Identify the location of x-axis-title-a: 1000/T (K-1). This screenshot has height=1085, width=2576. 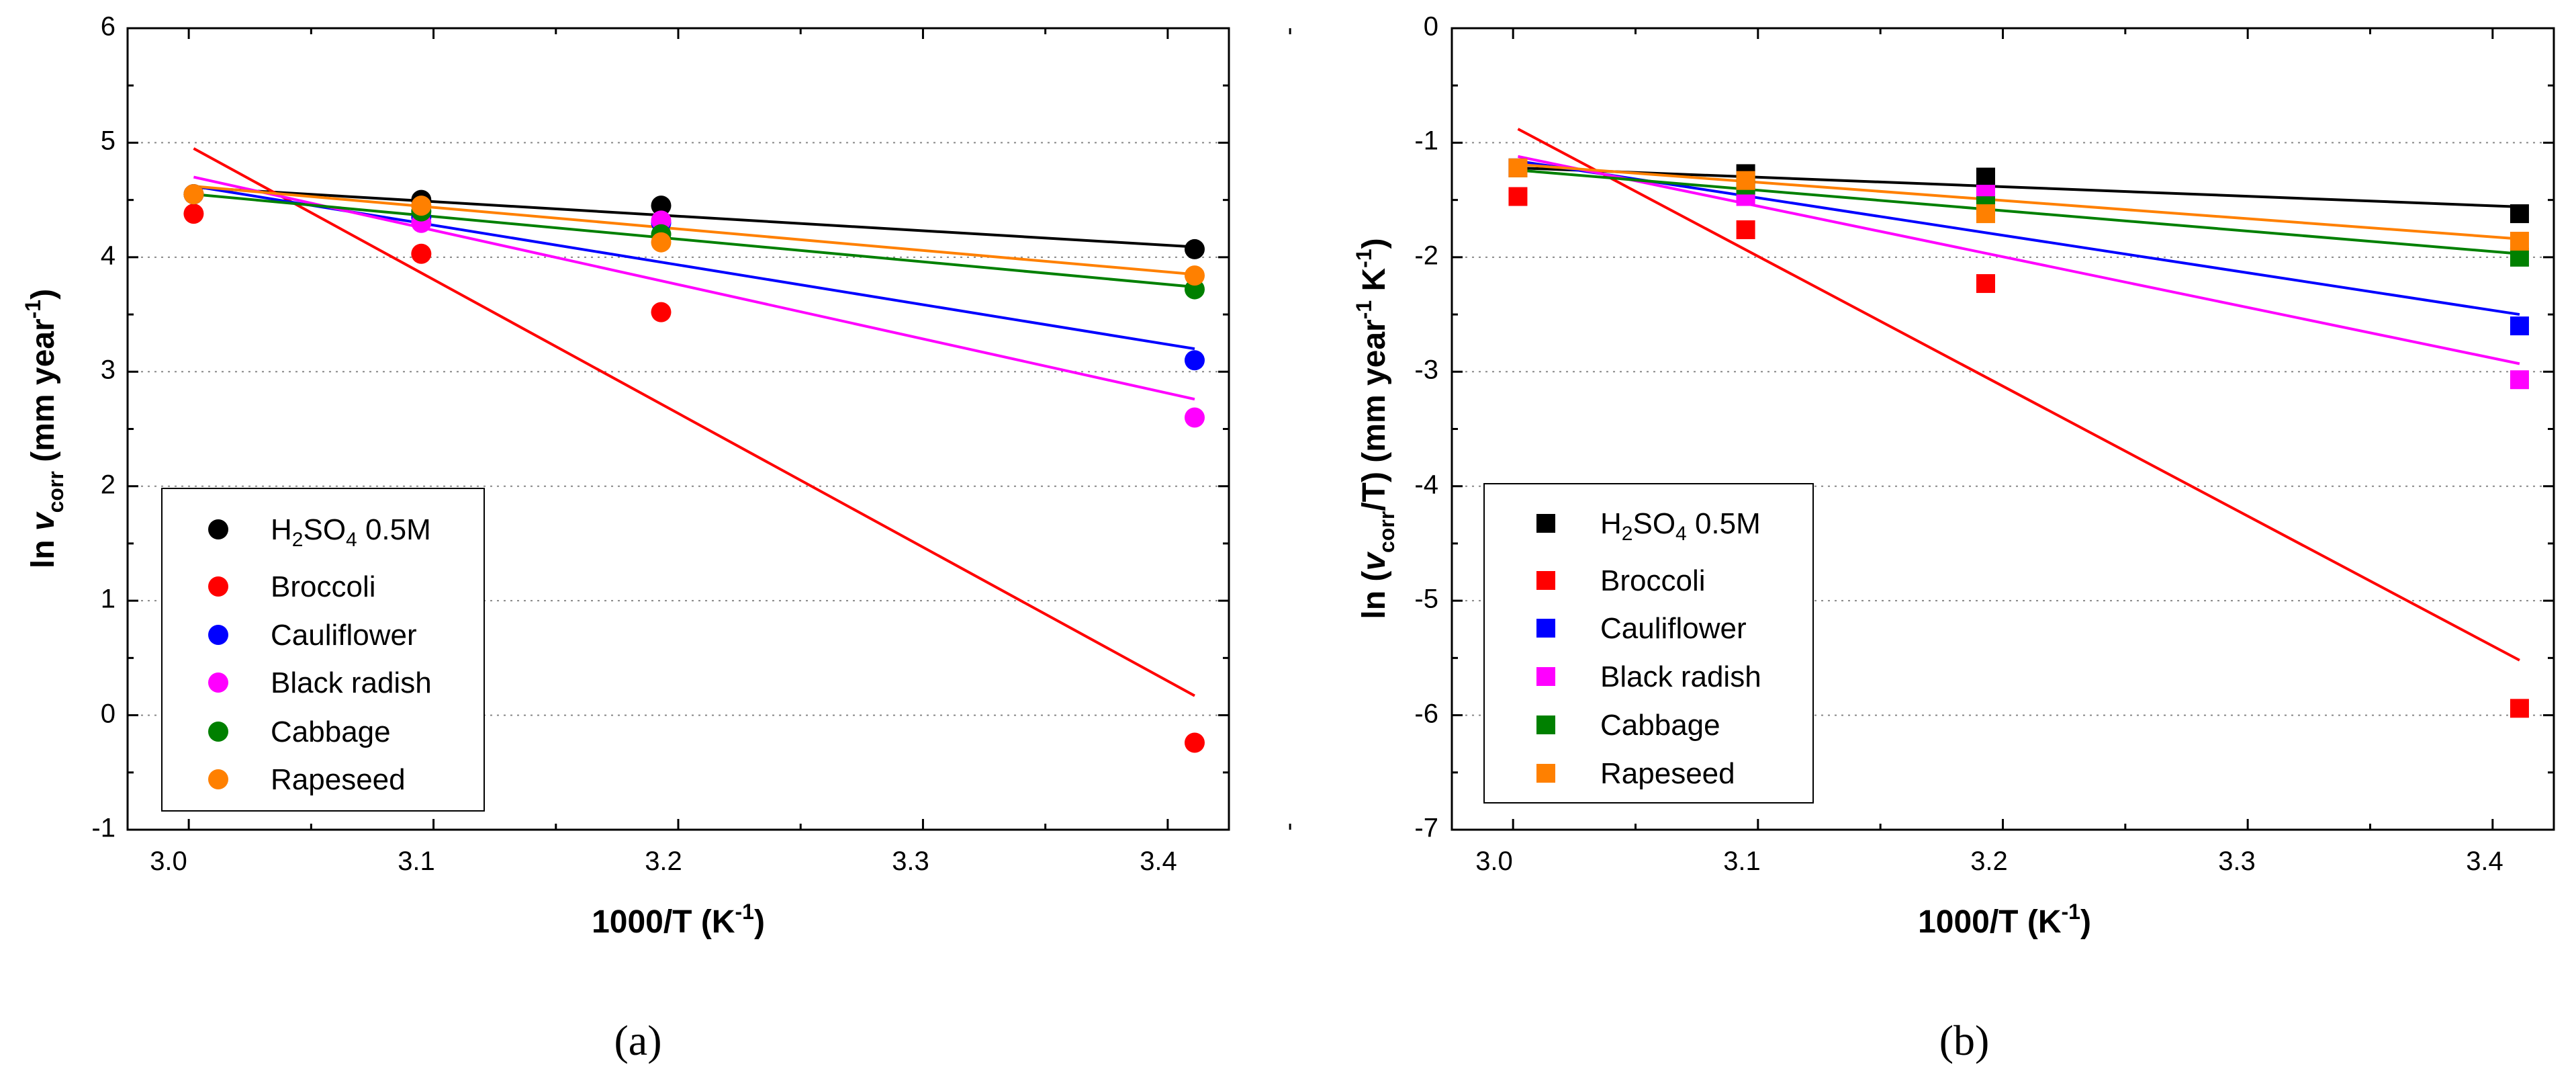
(678, 920).